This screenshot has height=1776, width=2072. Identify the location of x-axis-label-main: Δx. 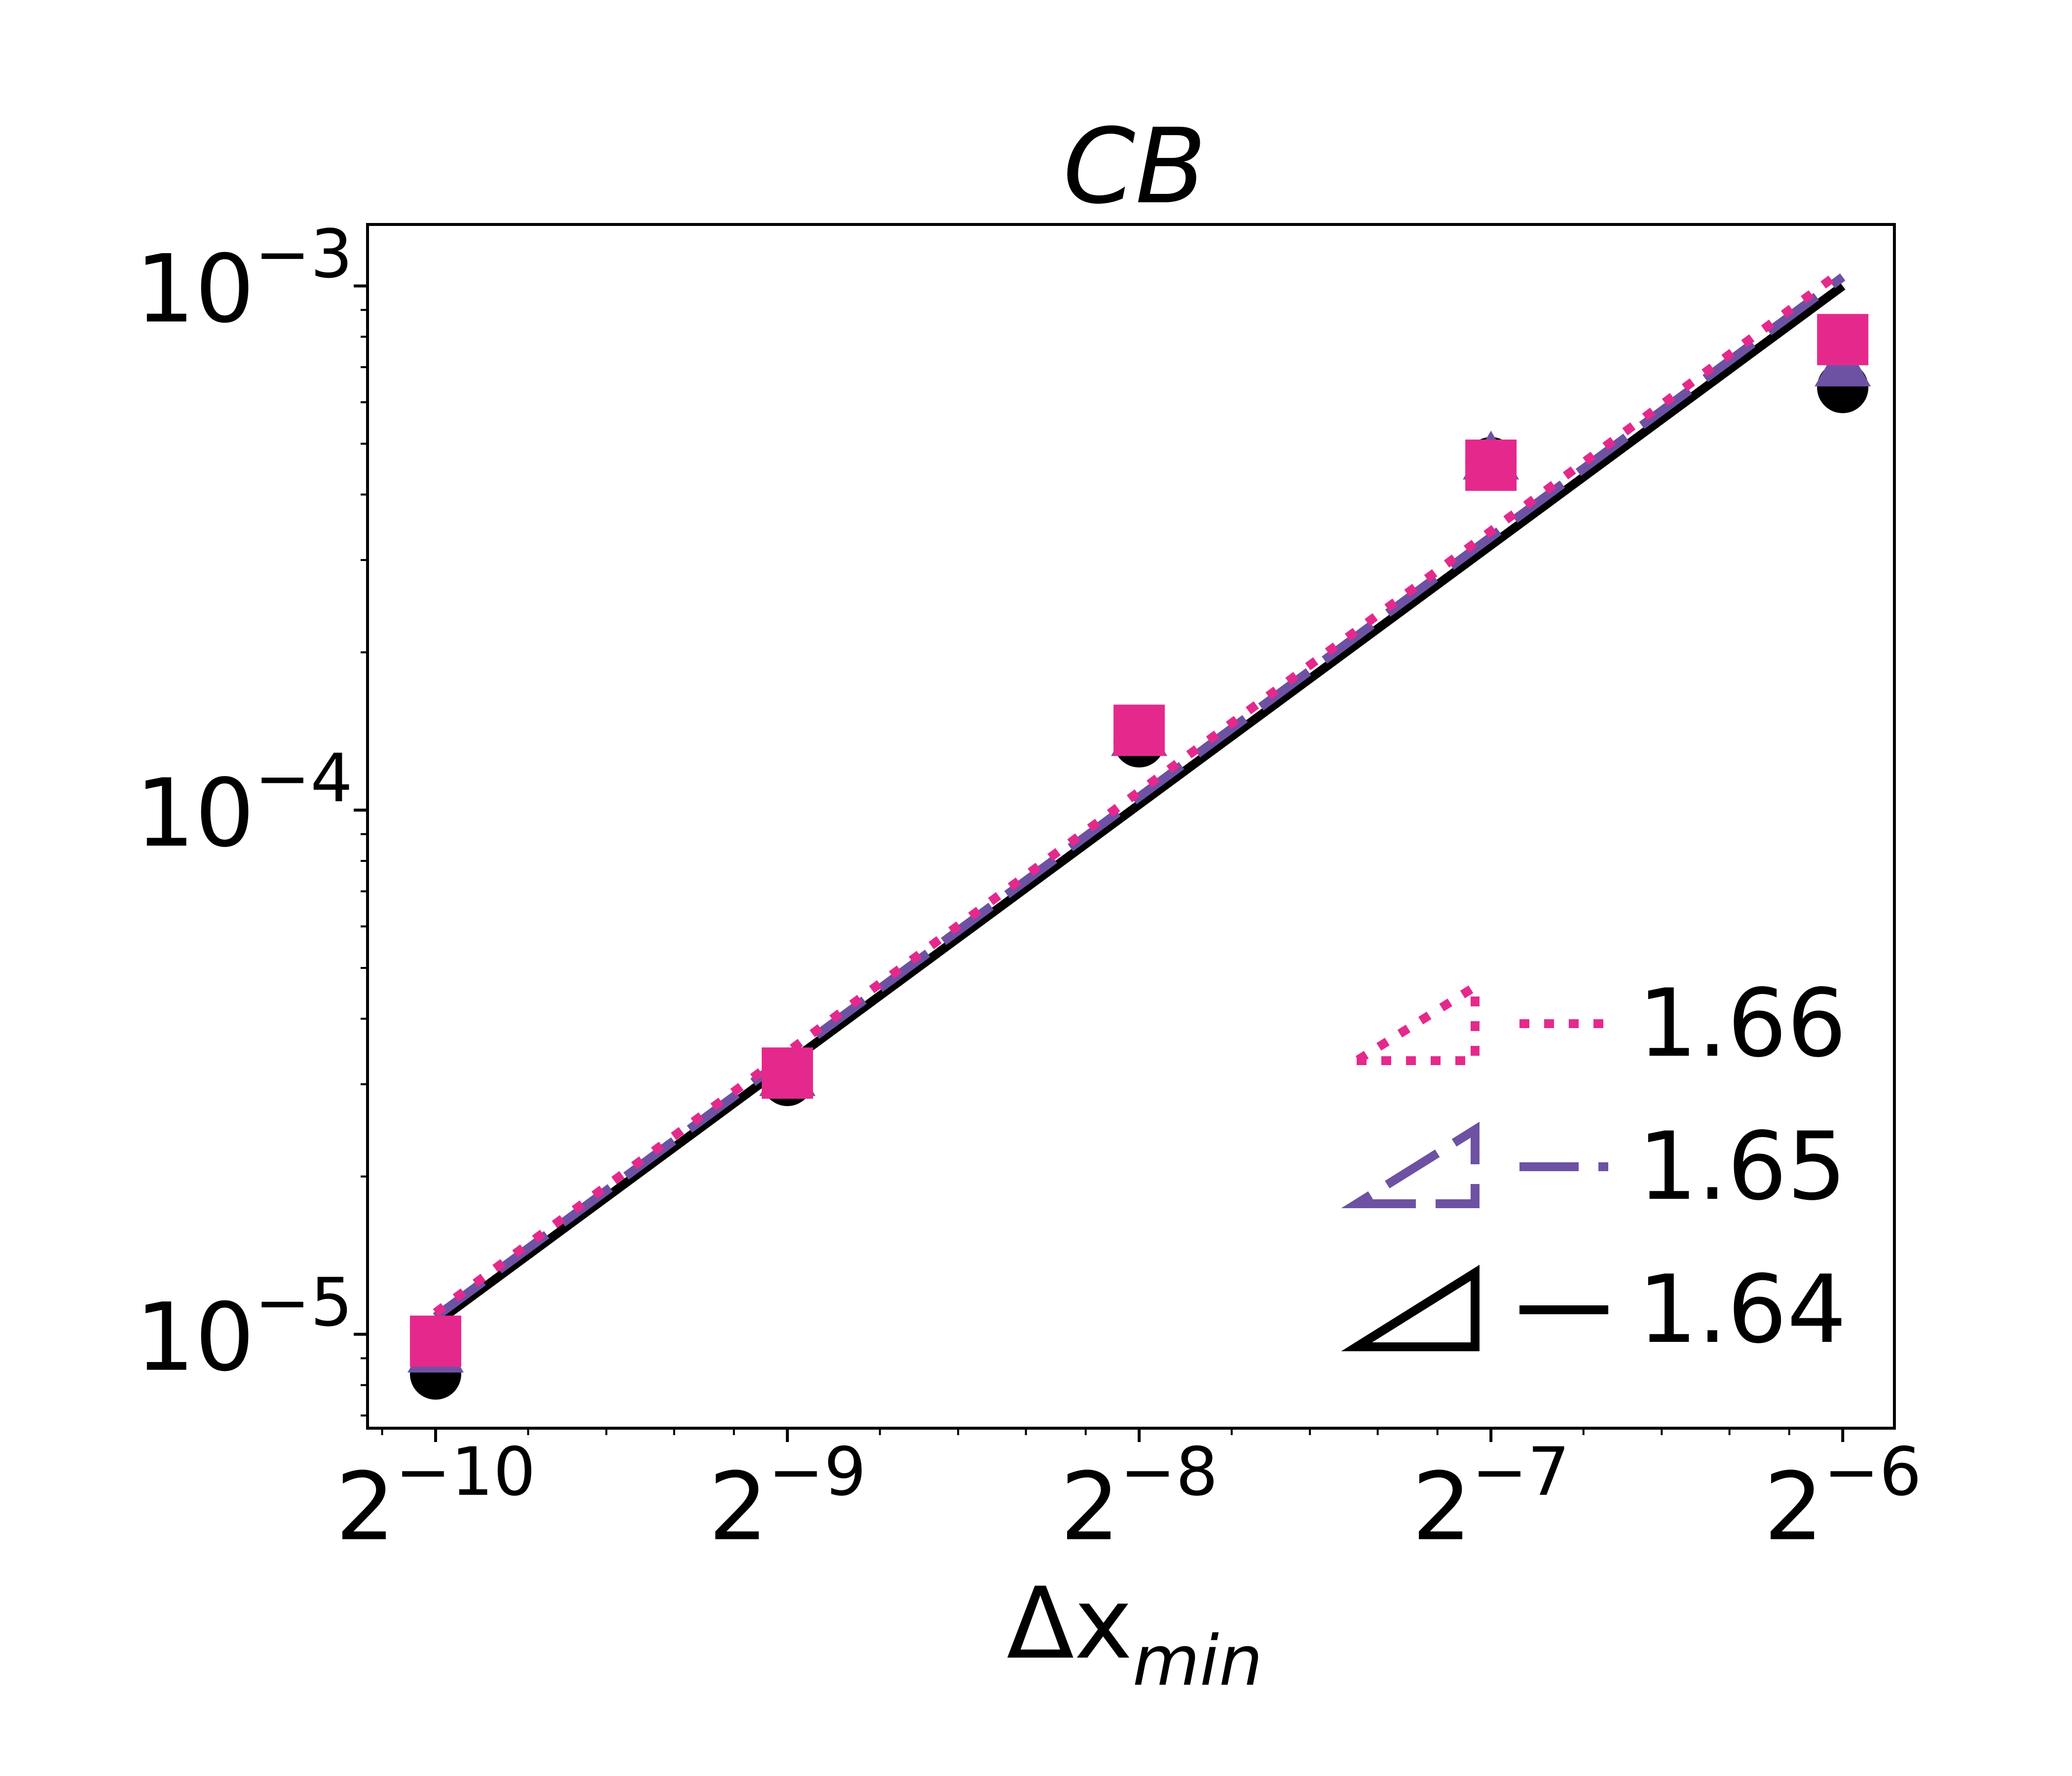
(1069, 1624).